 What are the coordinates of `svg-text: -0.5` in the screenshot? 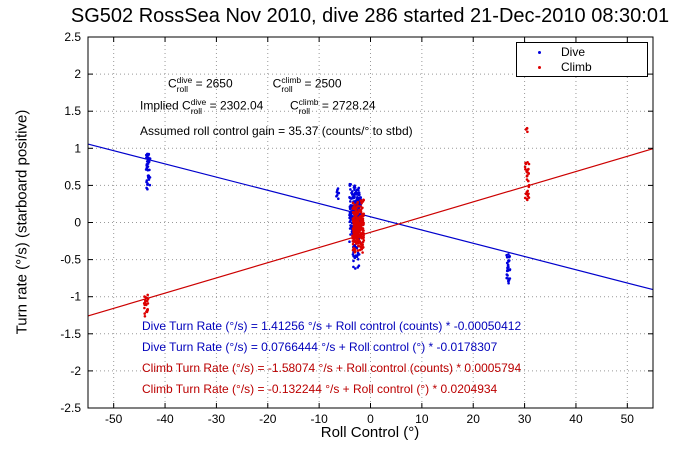 It's located at (70, 260).